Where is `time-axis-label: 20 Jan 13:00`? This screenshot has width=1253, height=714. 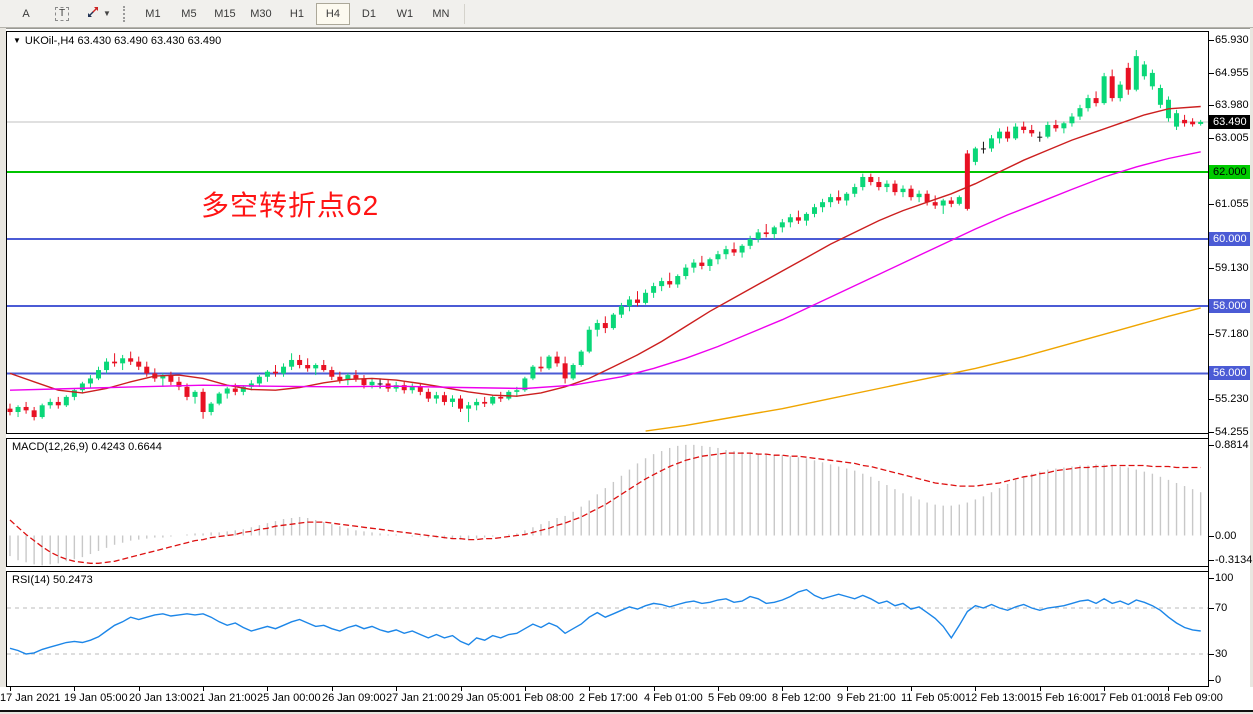
time-axis-label: 20 Jan 13:00 is located at coordinates (161, 698).